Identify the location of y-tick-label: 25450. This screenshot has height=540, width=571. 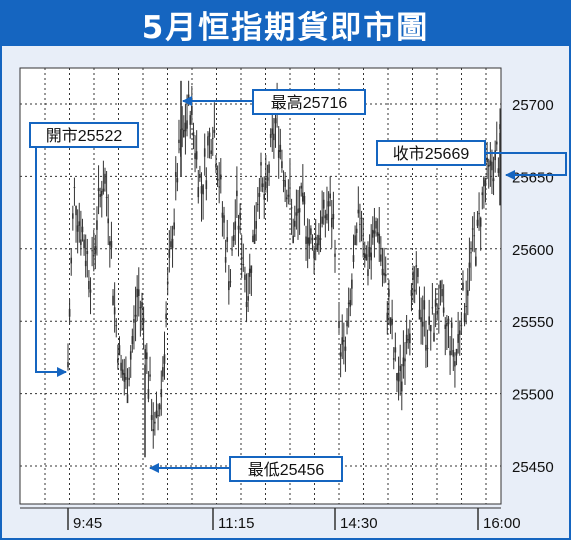
(533, 467).